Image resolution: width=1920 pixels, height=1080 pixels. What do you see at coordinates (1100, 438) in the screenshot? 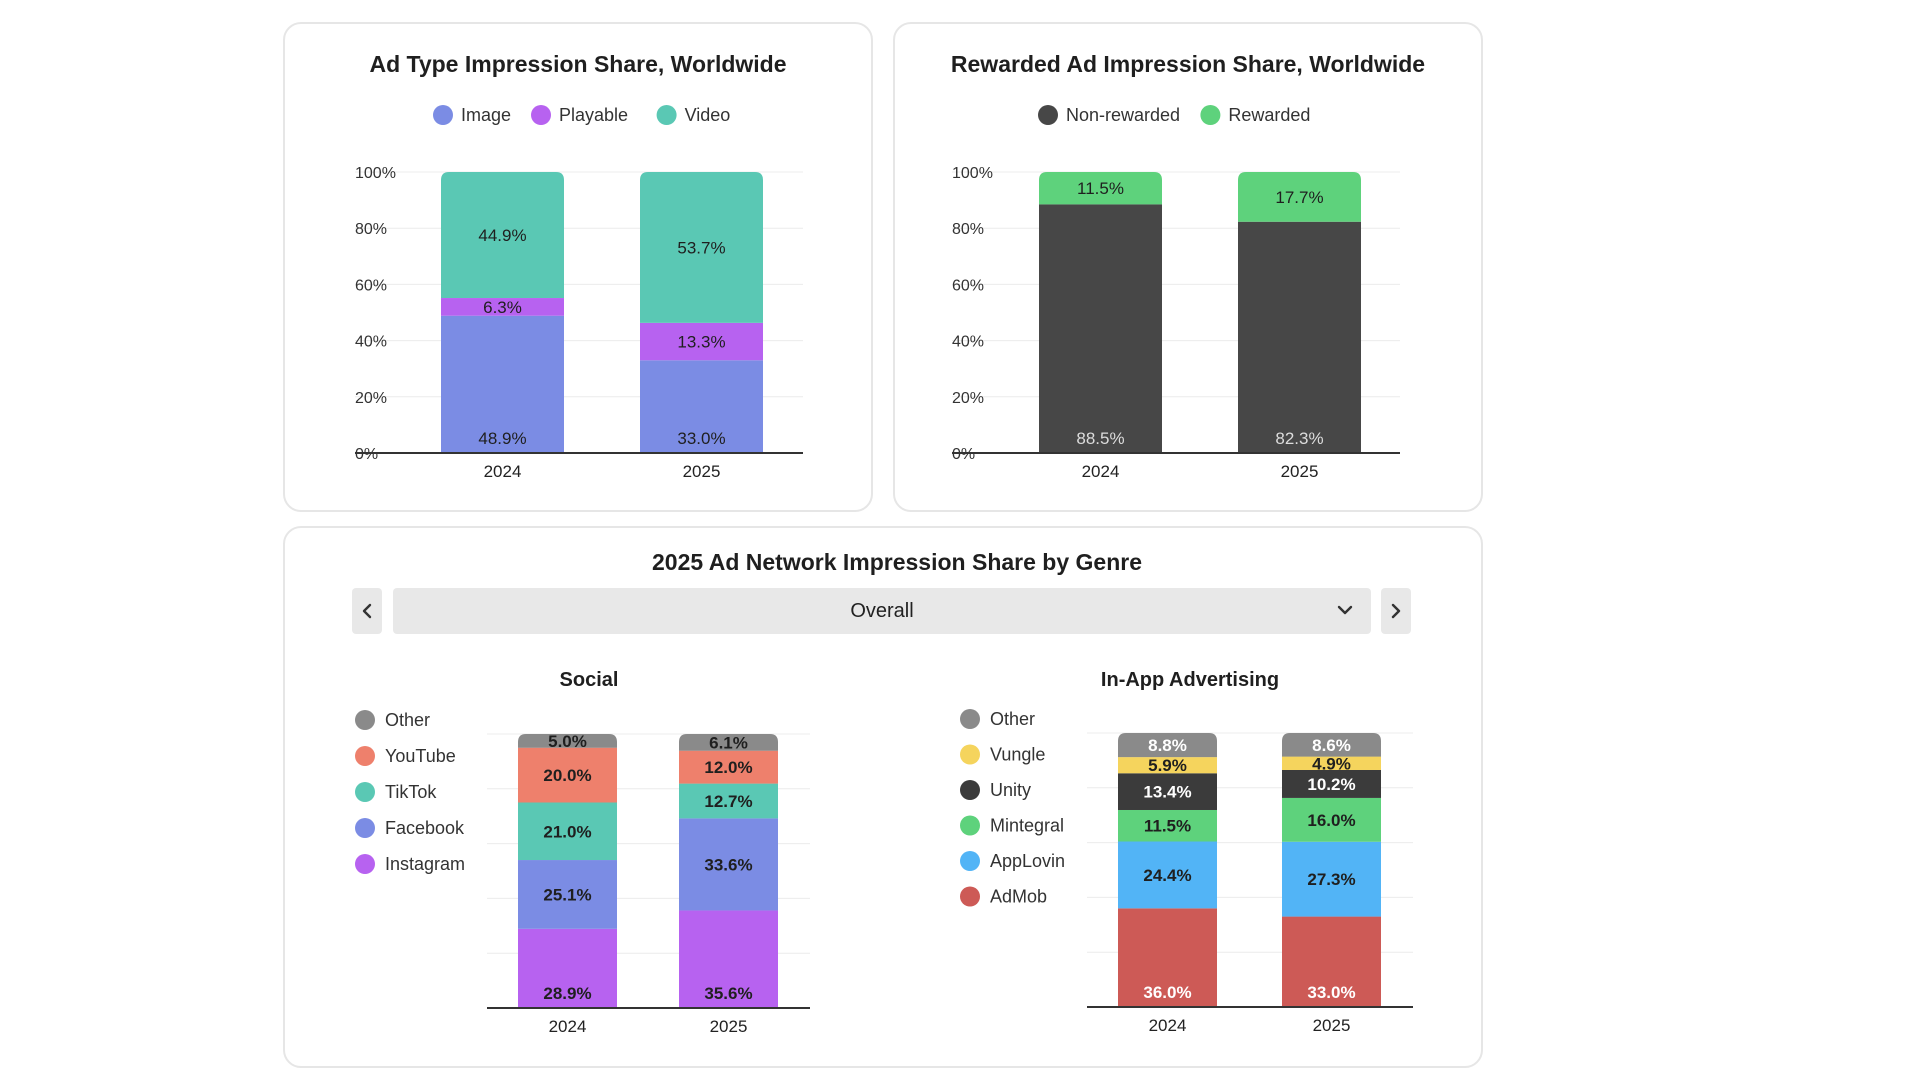
I see `rewarded-data-label: 88.5%` at bounding box center [1100, 438].